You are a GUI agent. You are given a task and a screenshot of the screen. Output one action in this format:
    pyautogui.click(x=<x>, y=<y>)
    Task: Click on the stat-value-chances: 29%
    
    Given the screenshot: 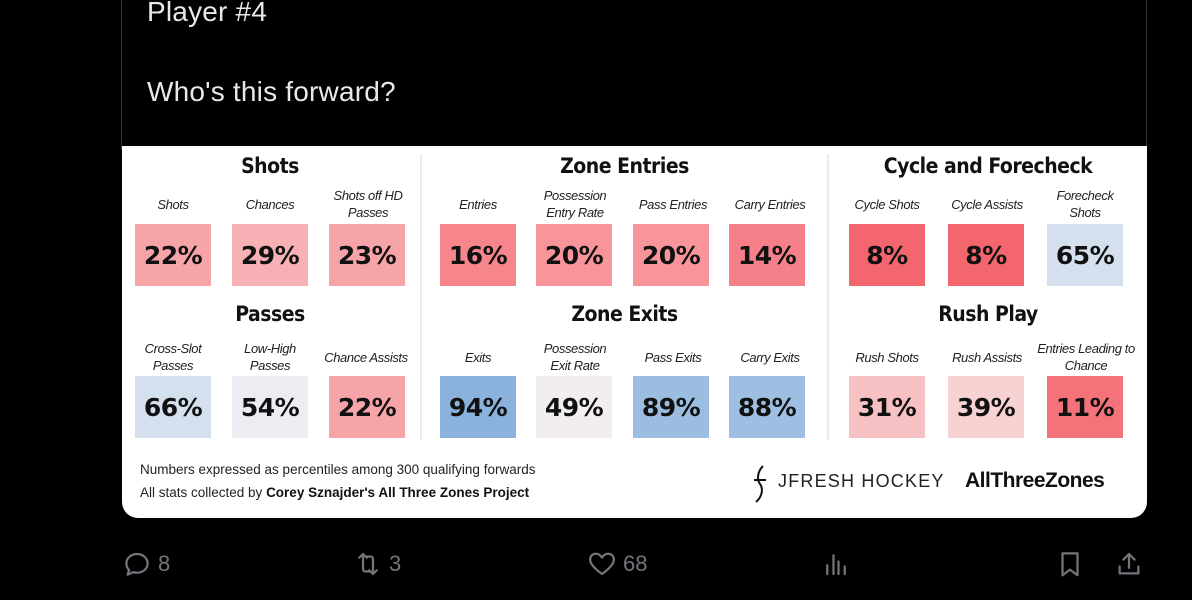 What is the action you would take?
    pyautogui.click(x=270, y=255)
    